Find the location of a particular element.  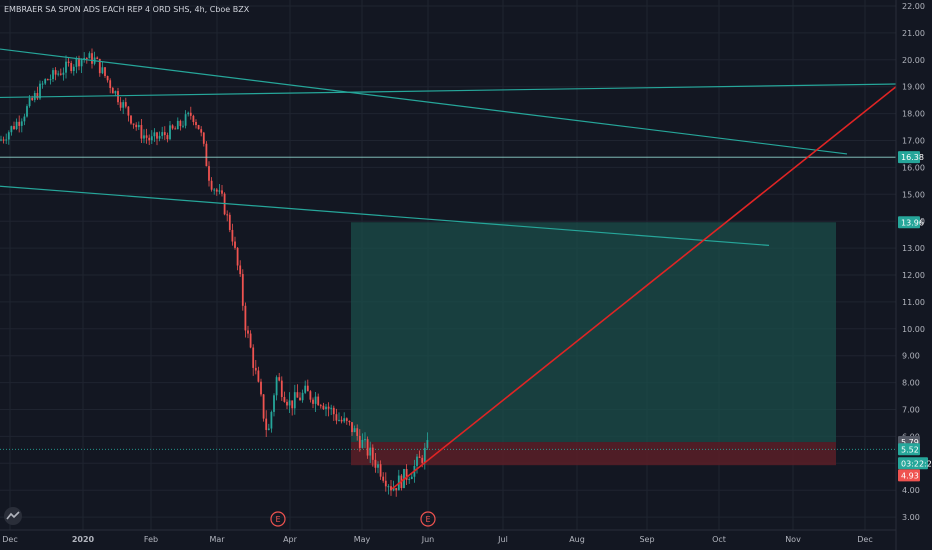

x-tick-label: Oct is located at coordinates (719, 539).